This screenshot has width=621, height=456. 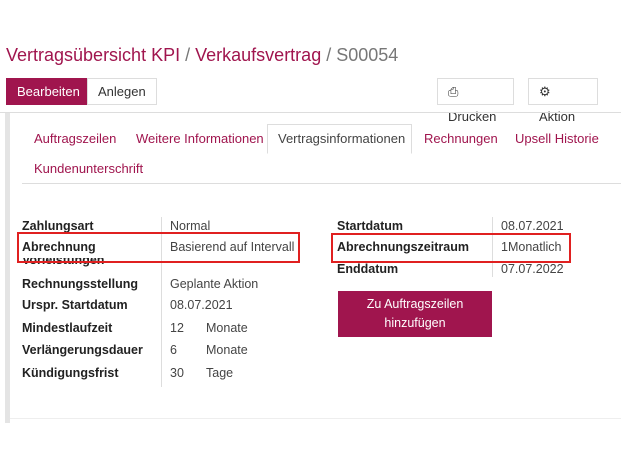 What do you see at coordinates (200, 138) in the screenshot?
I see `tab-weitere-informationen: Weitere Informationen` at bounding box center [200, 138].